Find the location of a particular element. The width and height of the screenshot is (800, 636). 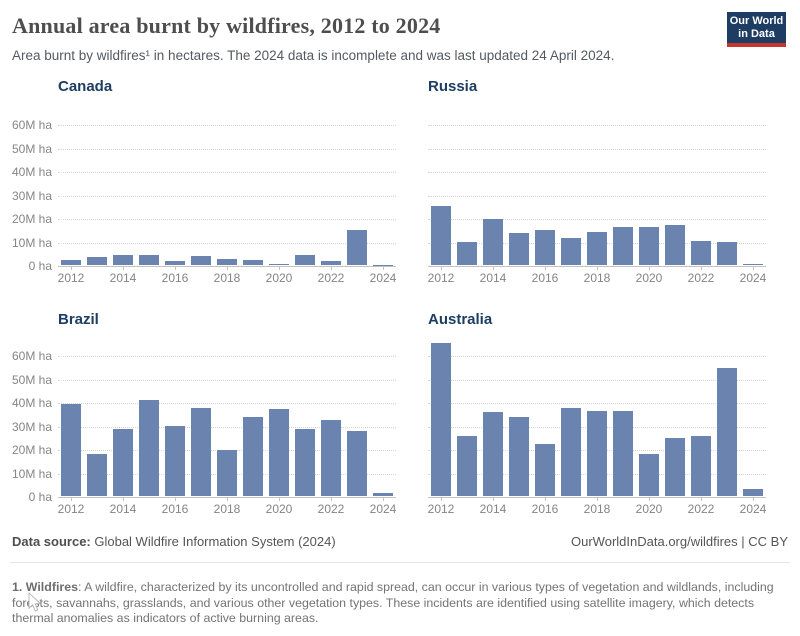

bar-russia-2024 is located at coordinates (753, 264).